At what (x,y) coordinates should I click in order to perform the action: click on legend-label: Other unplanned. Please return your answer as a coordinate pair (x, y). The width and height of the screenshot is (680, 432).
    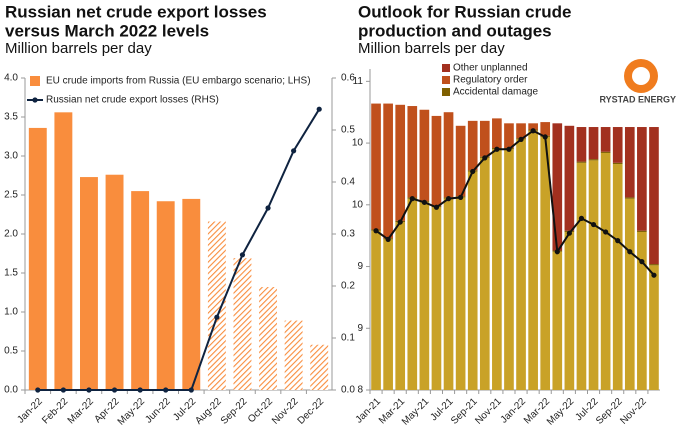
    Looking at the image, I should click on (490, 68).